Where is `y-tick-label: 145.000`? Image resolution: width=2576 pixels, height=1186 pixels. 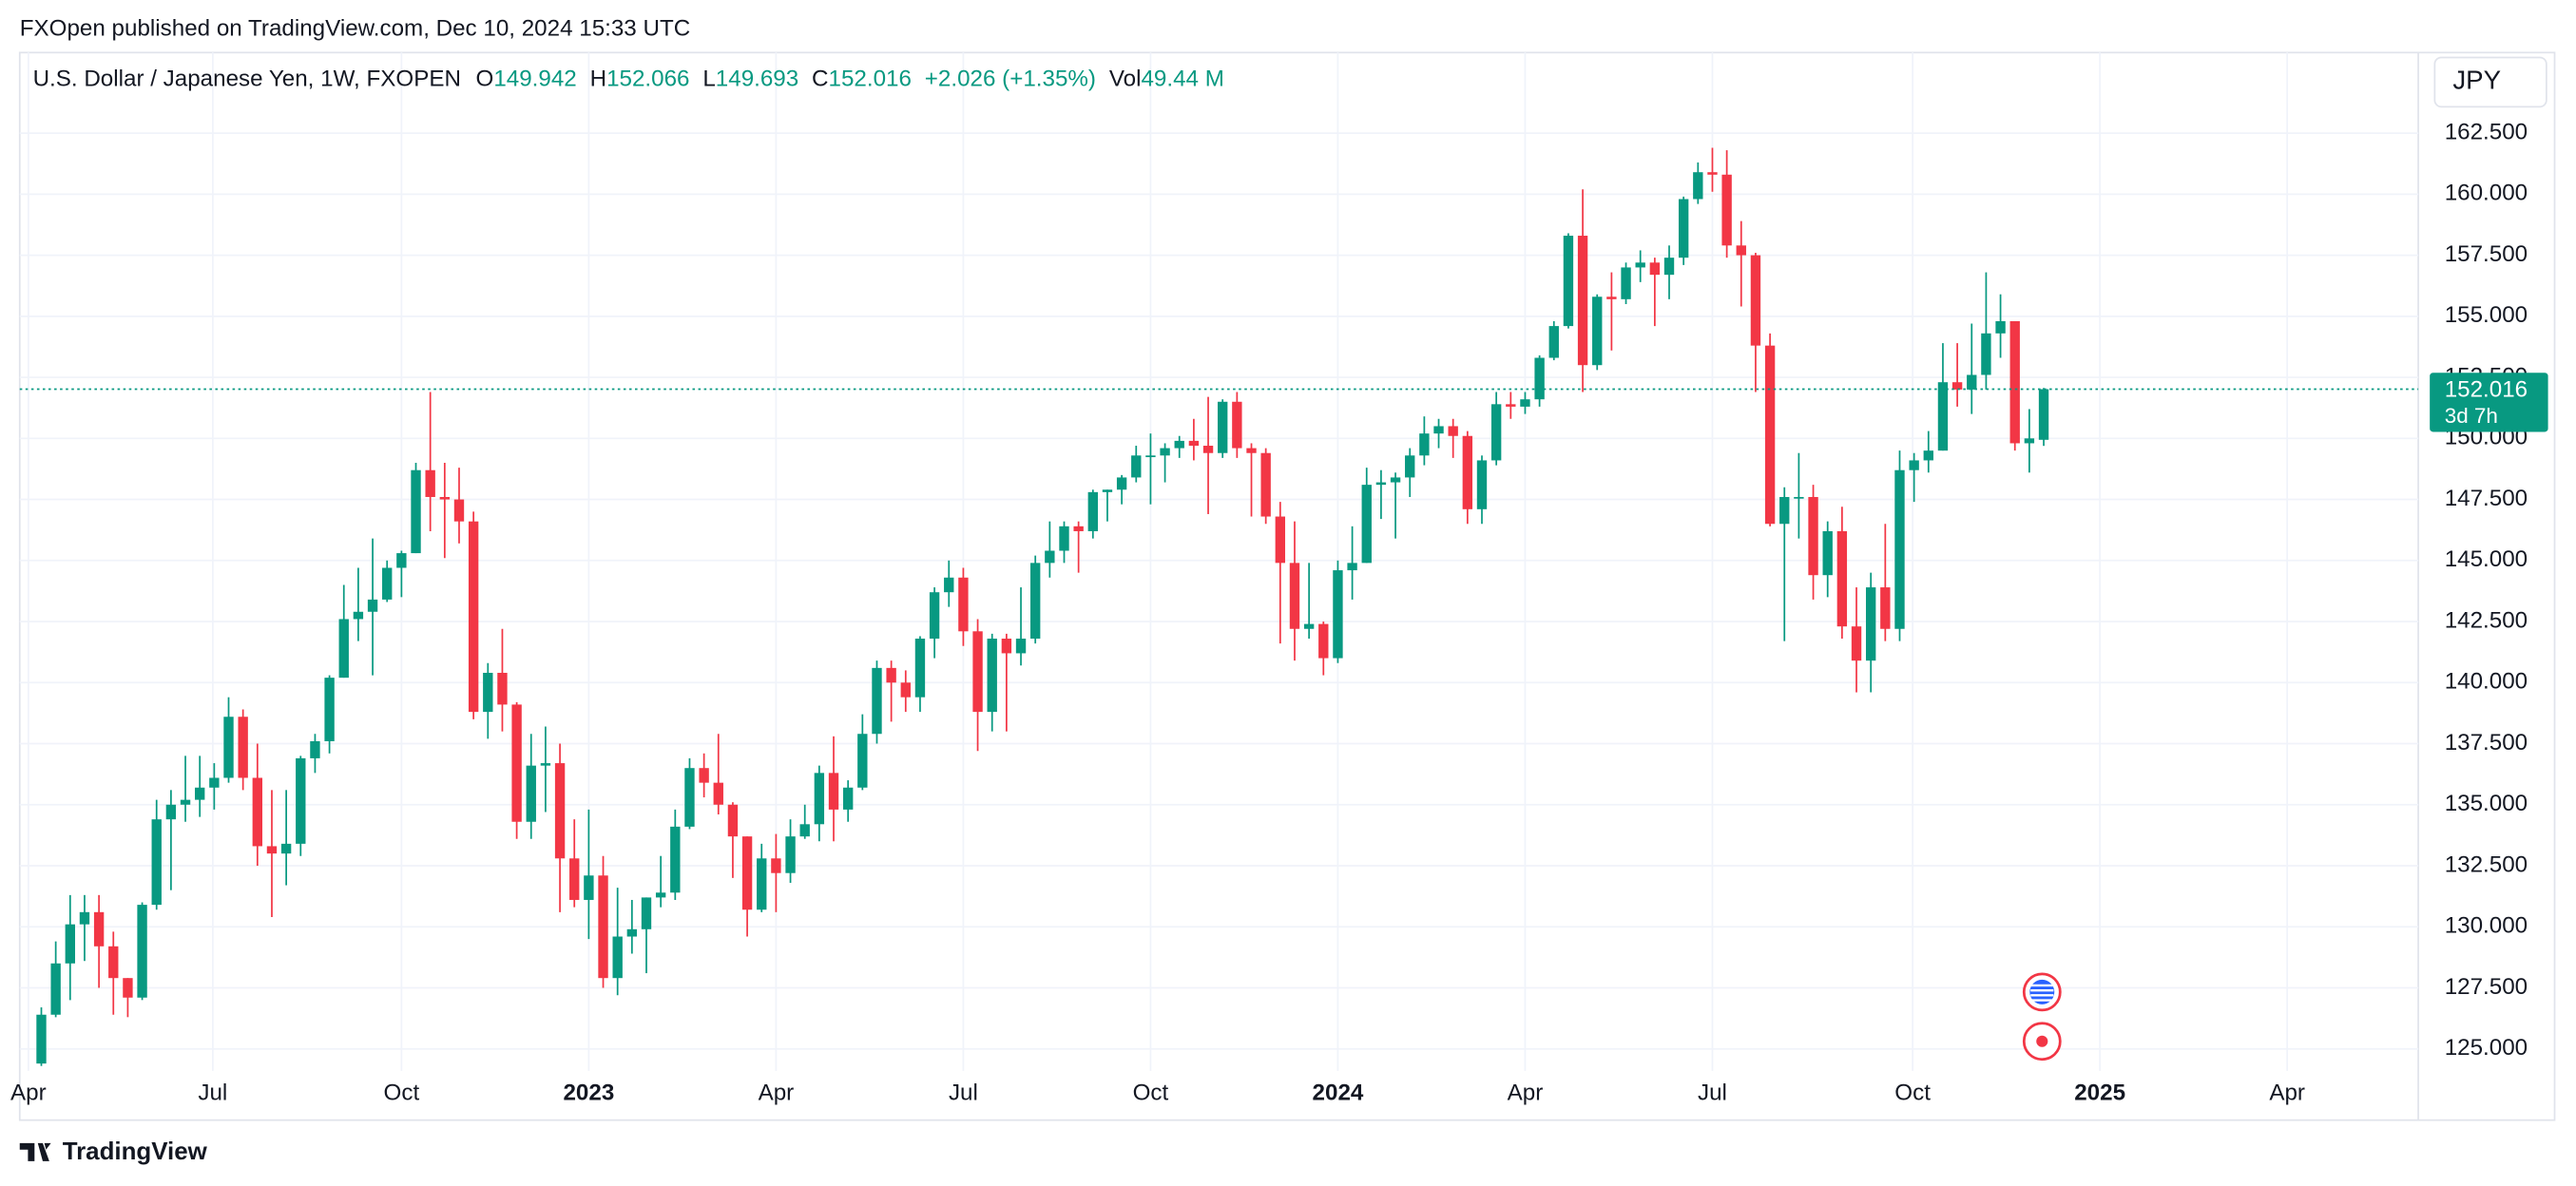
y-tick-label: 145.000 is located at coordinates (2486, 559).